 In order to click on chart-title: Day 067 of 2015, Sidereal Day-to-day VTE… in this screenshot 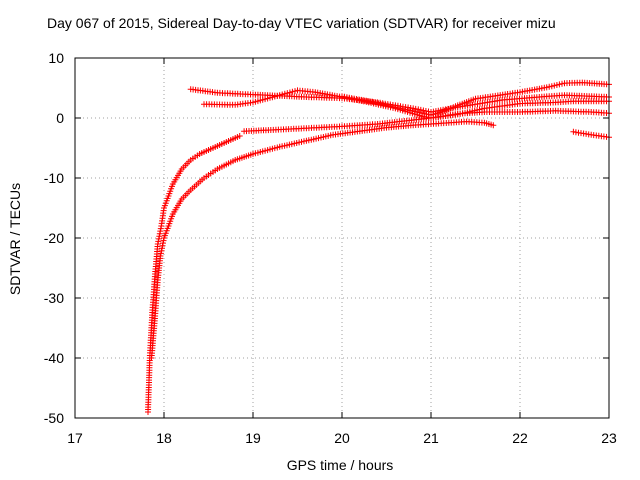, I will do `click(301, 23)`.